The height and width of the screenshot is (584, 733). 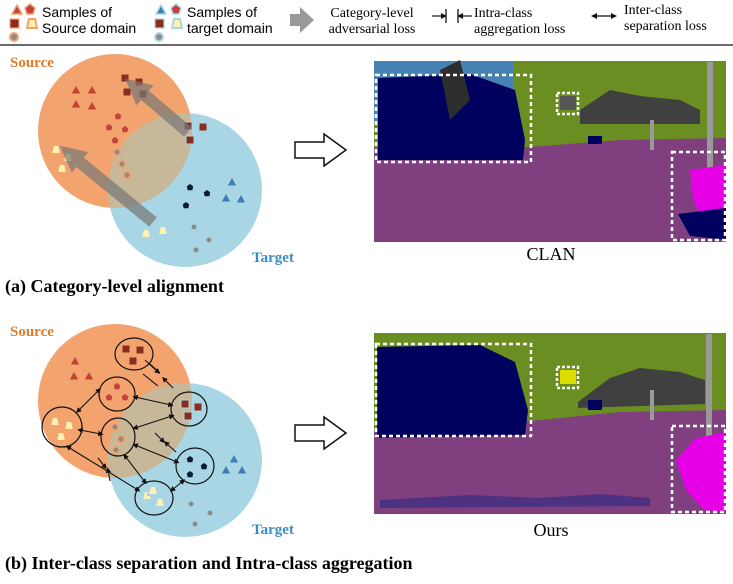 What do you see at coordinates (32, 332) in the screenshot?
I see `panel-b-source-label: Source` at bounding box center [32, 332].